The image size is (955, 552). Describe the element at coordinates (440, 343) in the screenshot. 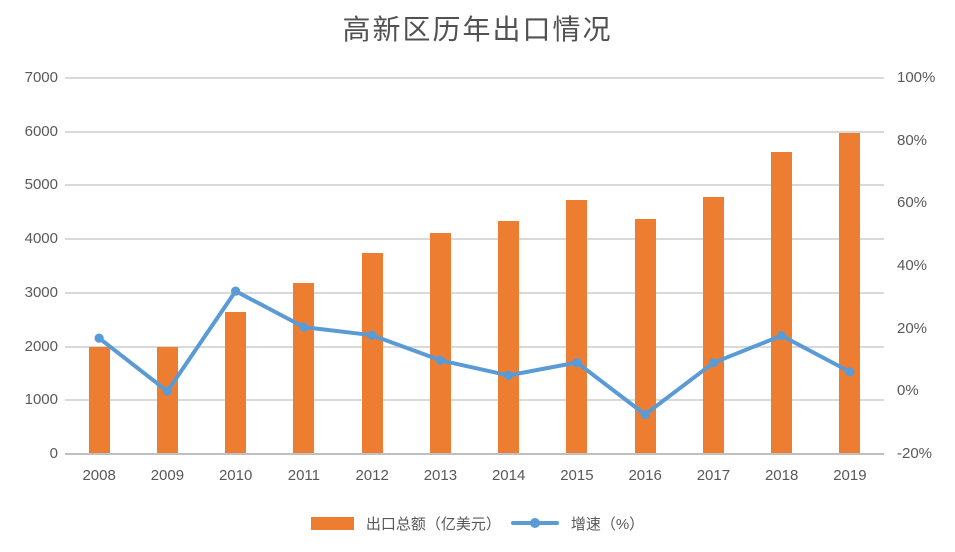

I see `bar-2013` at that location.